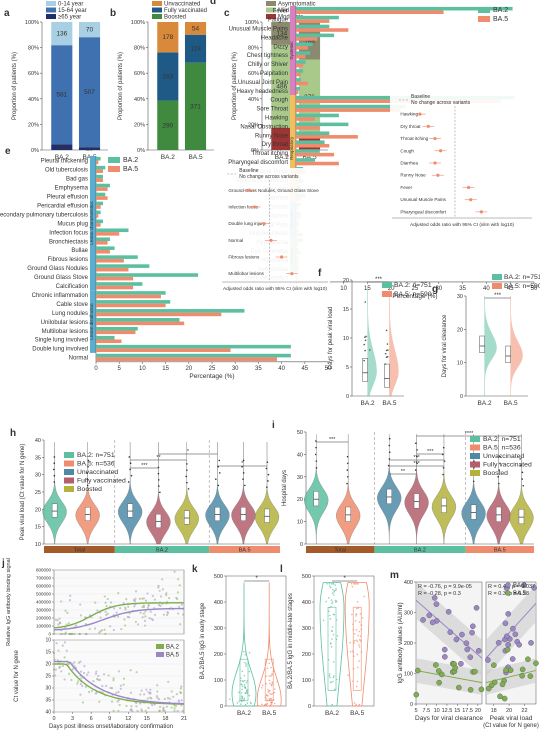 The width and height of the screenshot is (540, 738). Describe the element at coordinates (449, 629) in the screenshot. I see `fit-line-ba2` at that location.